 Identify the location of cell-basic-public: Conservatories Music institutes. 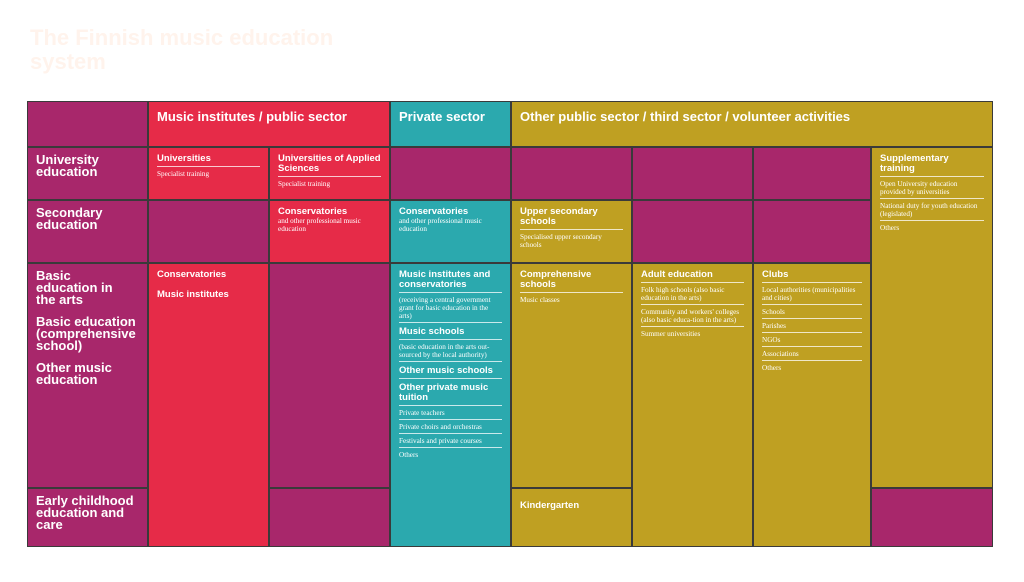
(208, 405).